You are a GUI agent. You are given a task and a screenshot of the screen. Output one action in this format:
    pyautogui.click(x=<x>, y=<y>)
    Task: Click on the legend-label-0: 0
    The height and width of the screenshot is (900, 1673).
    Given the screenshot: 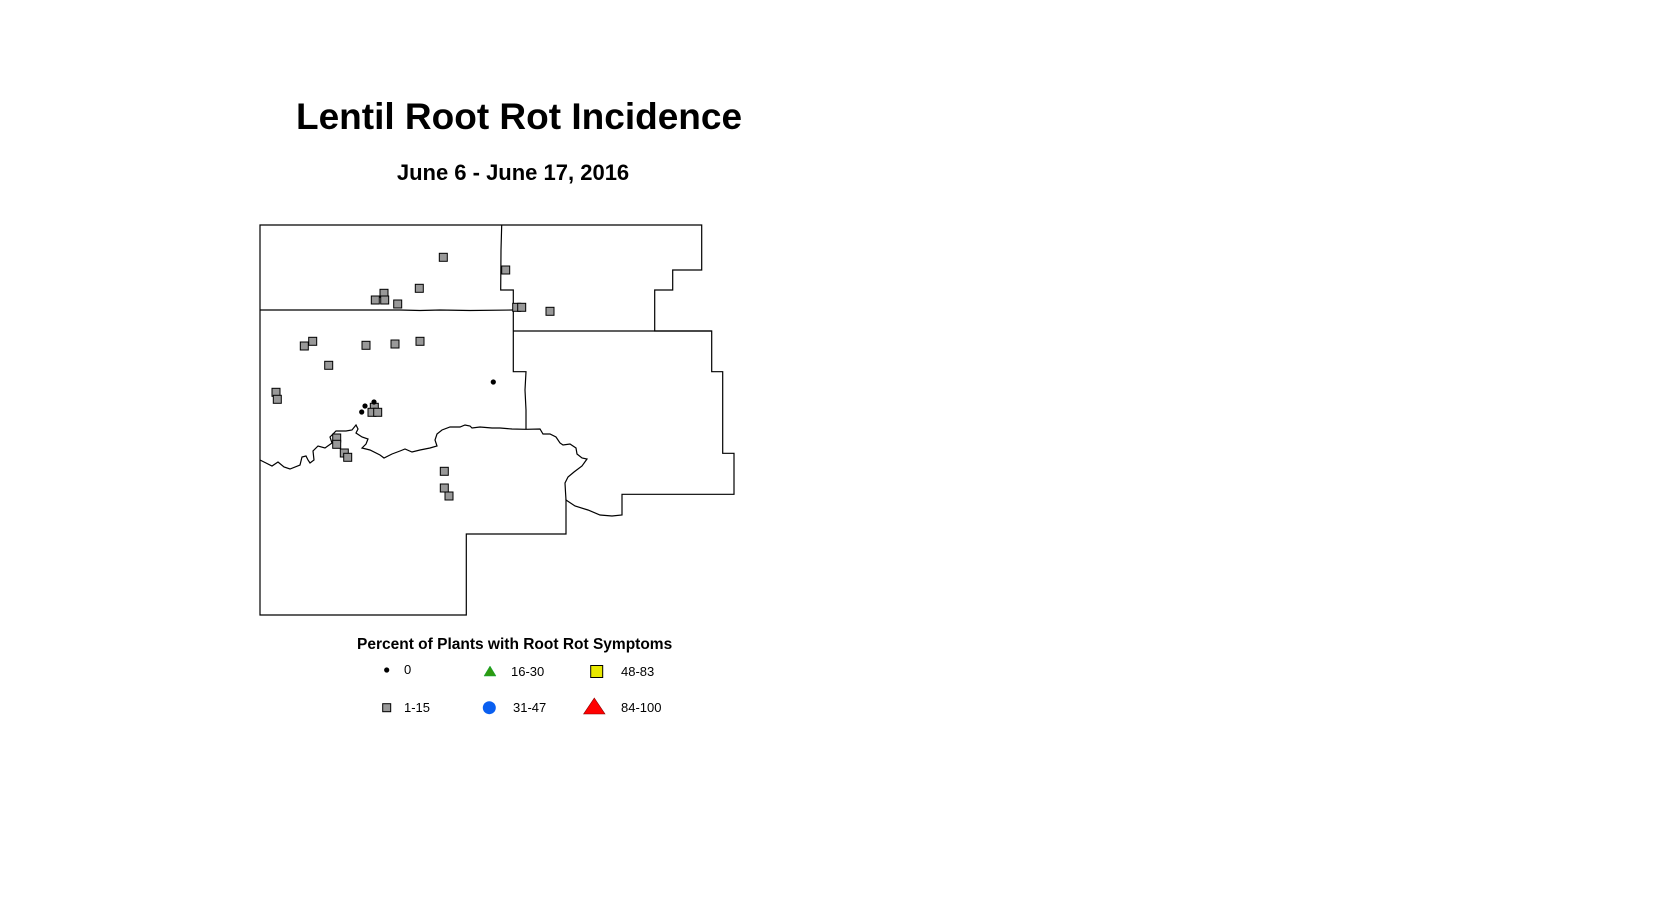 What is the action you would take?
    pyautogui.click(x=408, y=669)
    